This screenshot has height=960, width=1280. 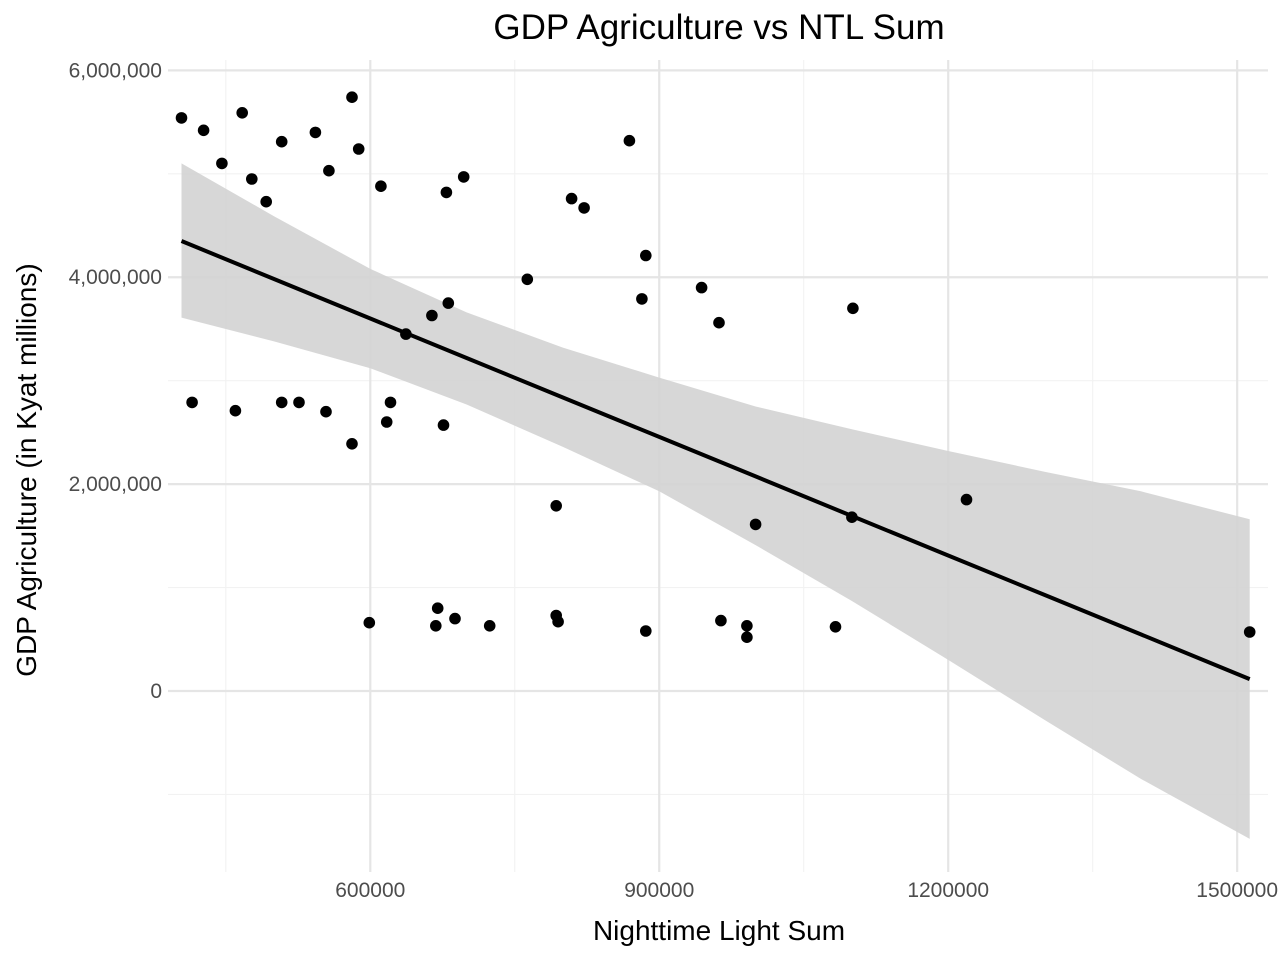 What do you see at coordinates (115, 277) in the screenshot?
I see `y-tick-label: 4,000,000` at bounding box center [115, 277].